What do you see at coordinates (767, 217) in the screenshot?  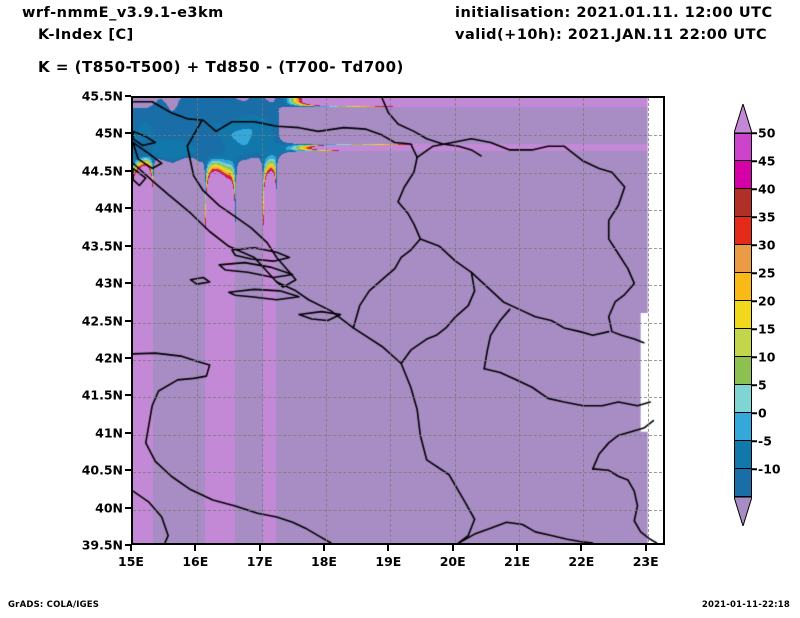 I see `colorbar-tick-label: 35` at bounding box center [767, 217].